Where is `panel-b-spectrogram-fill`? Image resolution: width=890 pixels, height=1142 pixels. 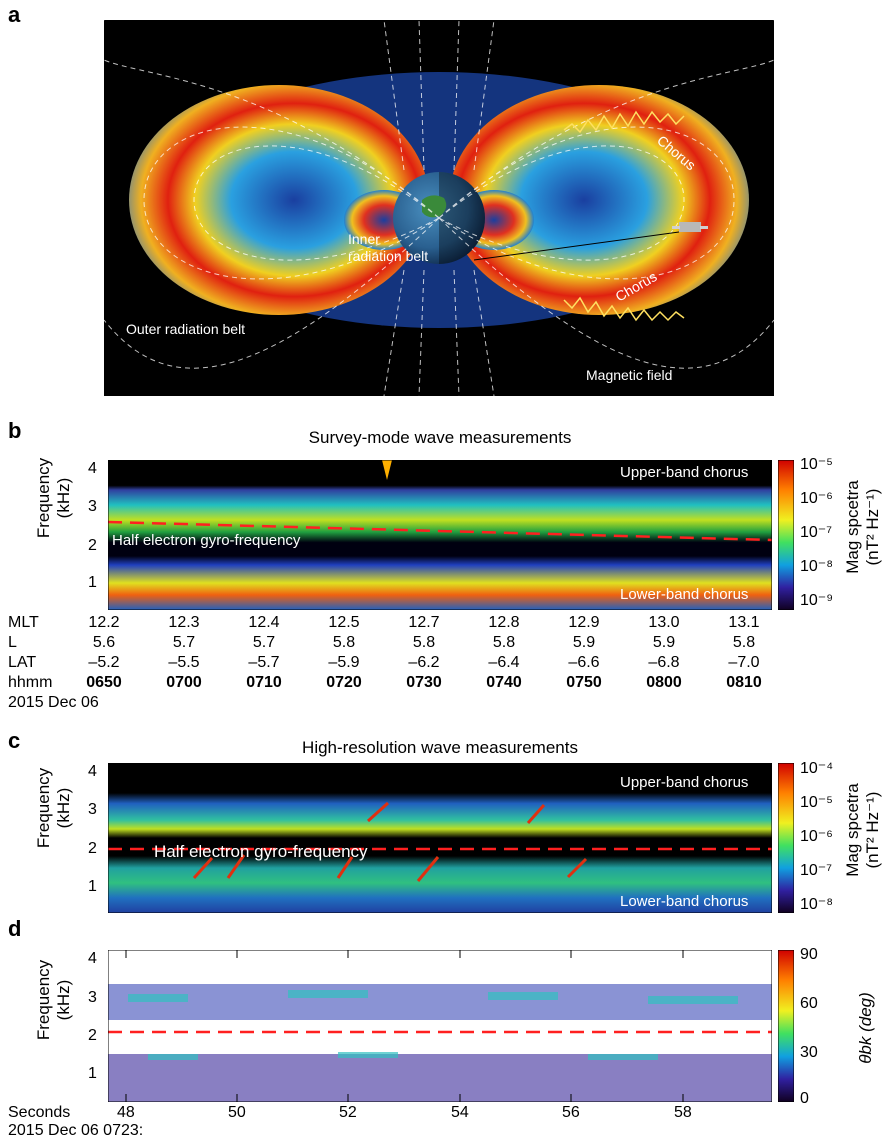
panel-b-spectrogram-fill is located at coordinates (440, 535).